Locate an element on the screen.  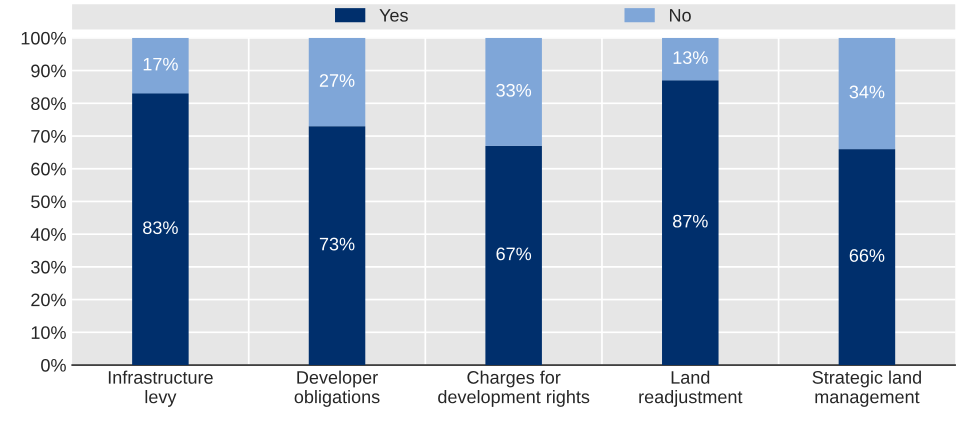
data-label: 83% is located at coordinates (160, 227).